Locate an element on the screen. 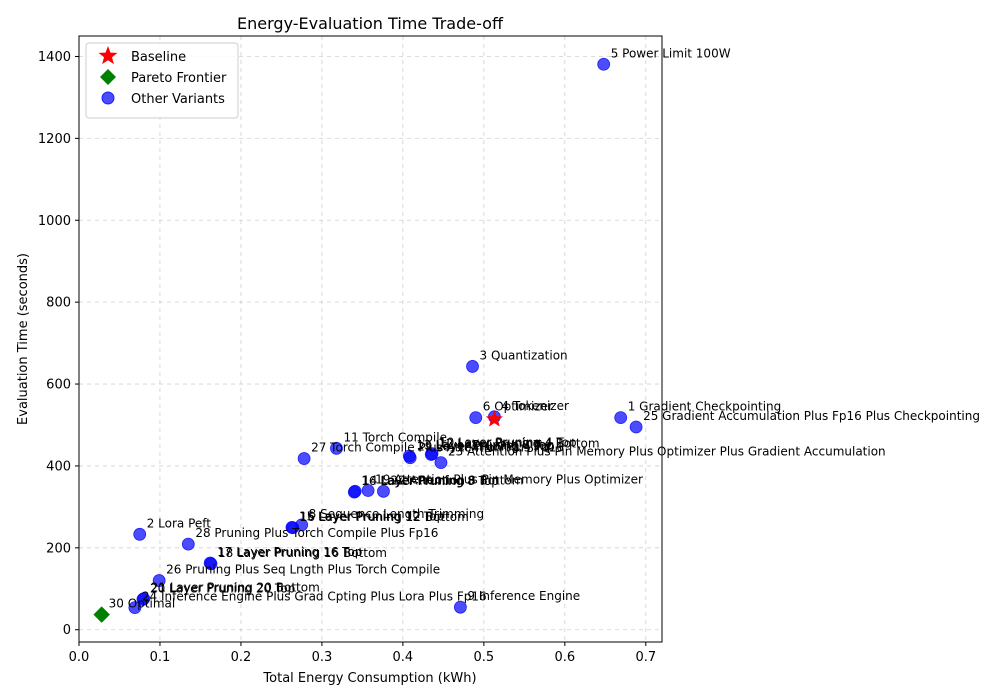 The image size is (1000, 700). y-tick-label: 800 is located at coordinates (58, 303).